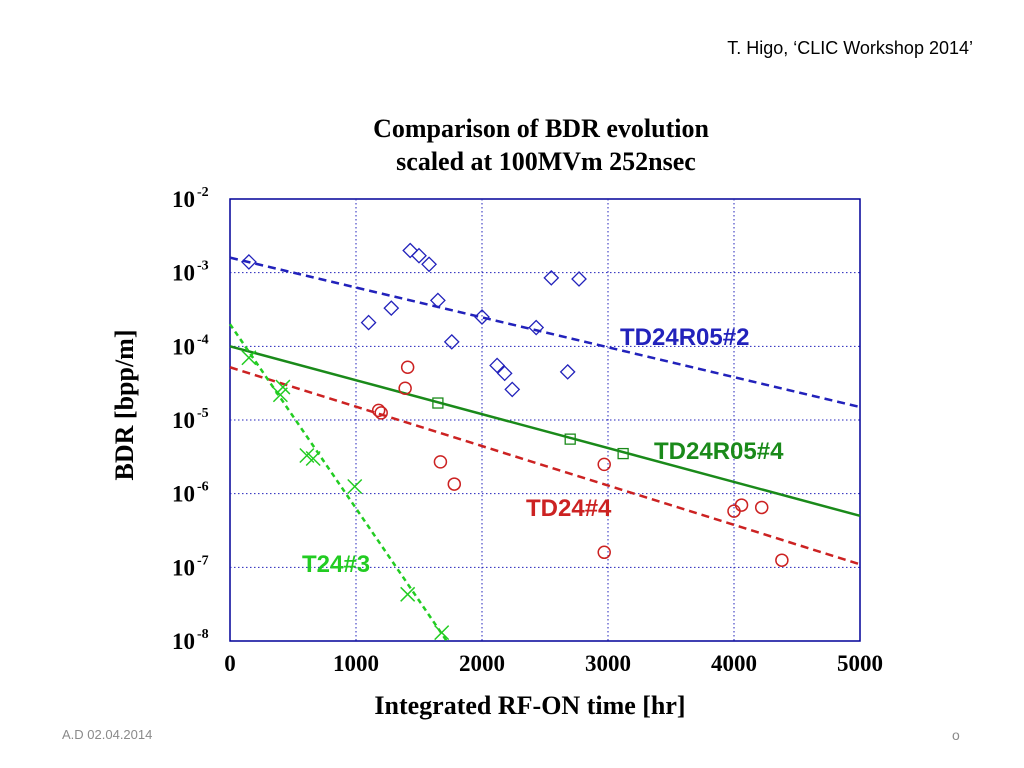  I want to click on y-tick-exponent: -4, so click(203, 339).